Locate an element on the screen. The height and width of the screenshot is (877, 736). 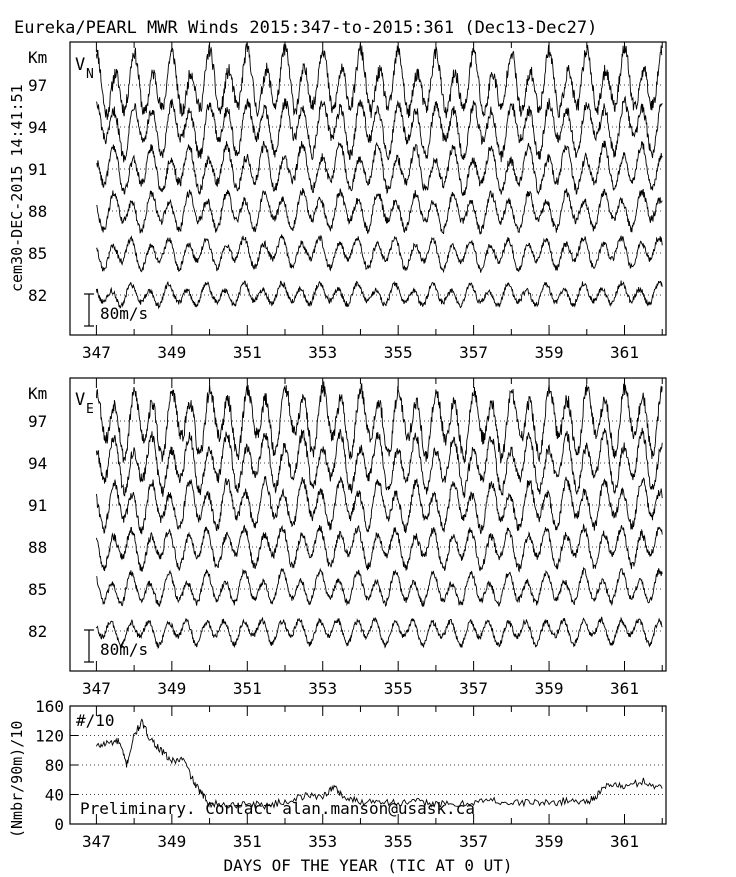
vn-unit-label: Km is located at coordinates (37, 57).